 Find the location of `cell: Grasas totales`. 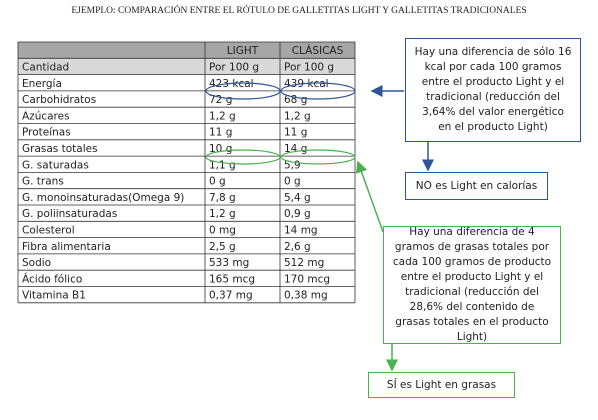

cell: Grasas totales is located at coordinates (60, 149).